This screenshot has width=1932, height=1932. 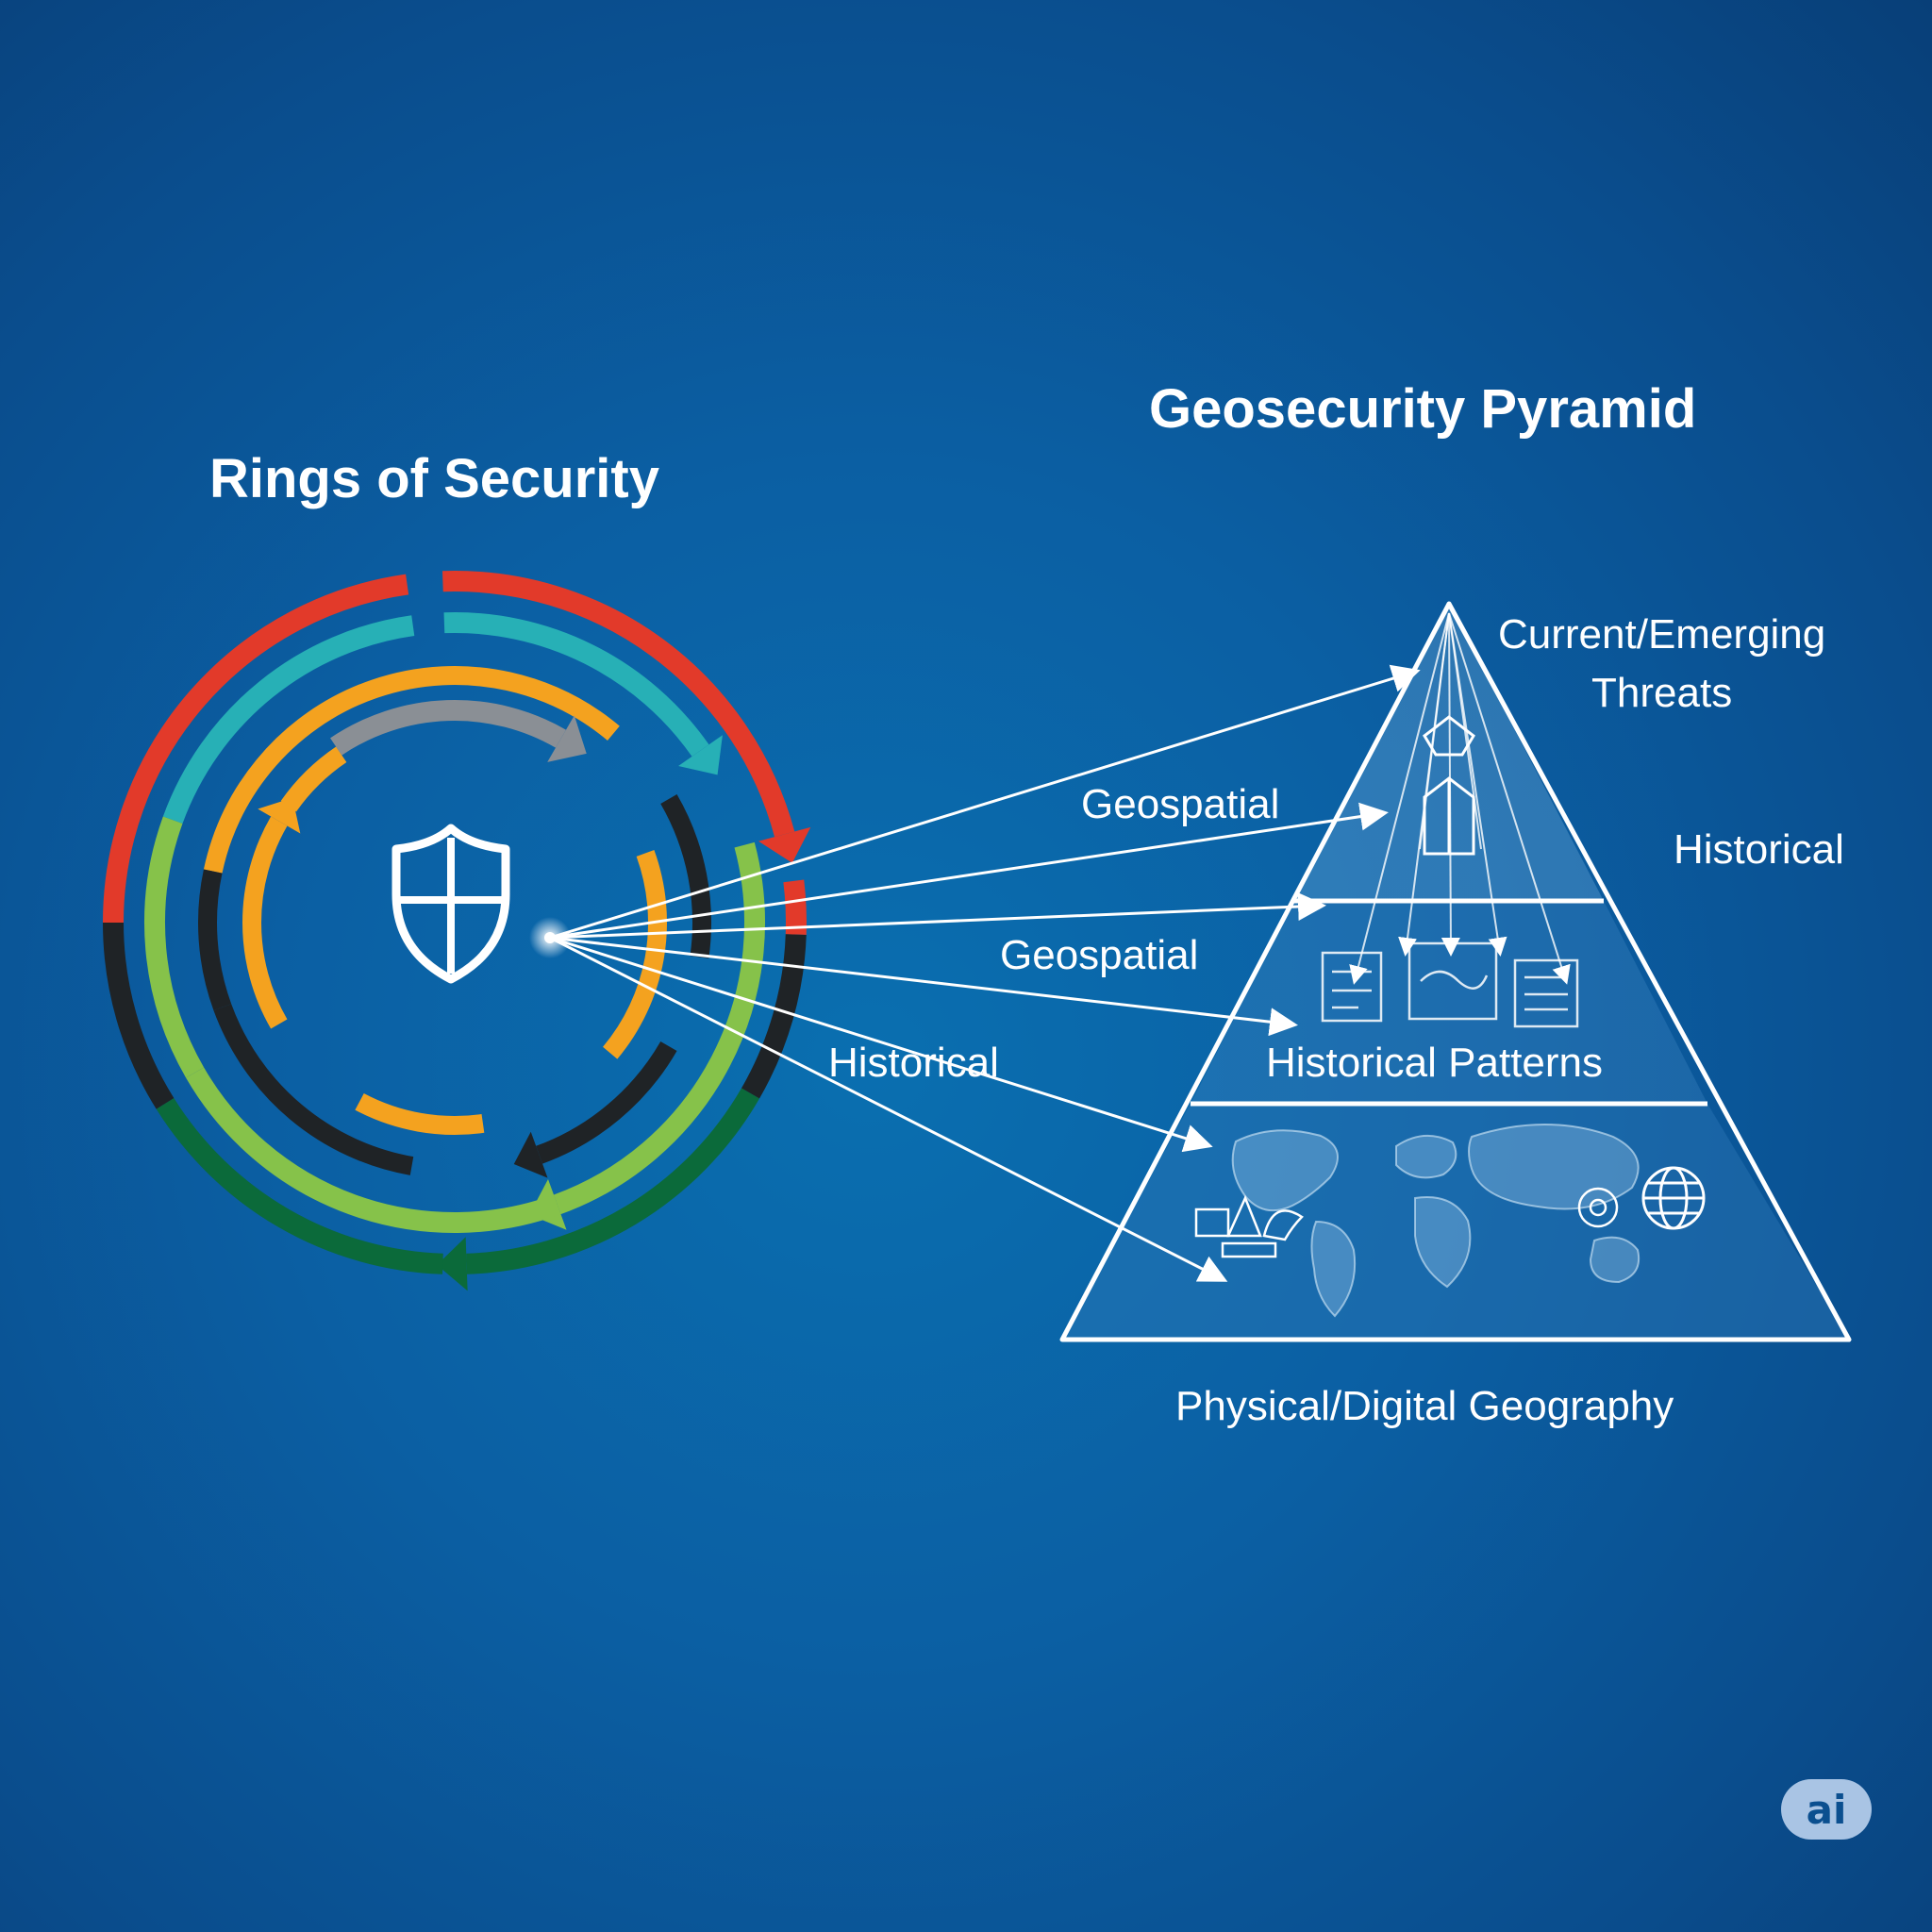 I want to click on ring-black-bottom, so click(x=314, y=1089).